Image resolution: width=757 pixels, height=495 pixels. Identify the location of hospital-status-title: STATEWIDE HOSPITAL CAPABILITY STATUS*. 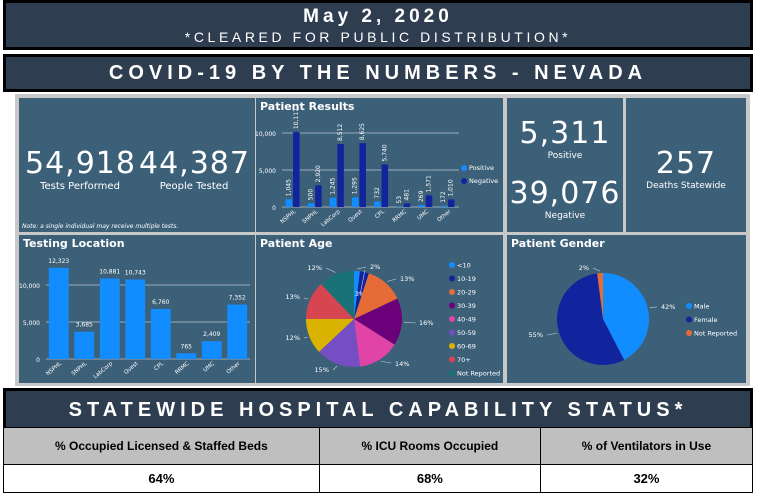
(378, 408).